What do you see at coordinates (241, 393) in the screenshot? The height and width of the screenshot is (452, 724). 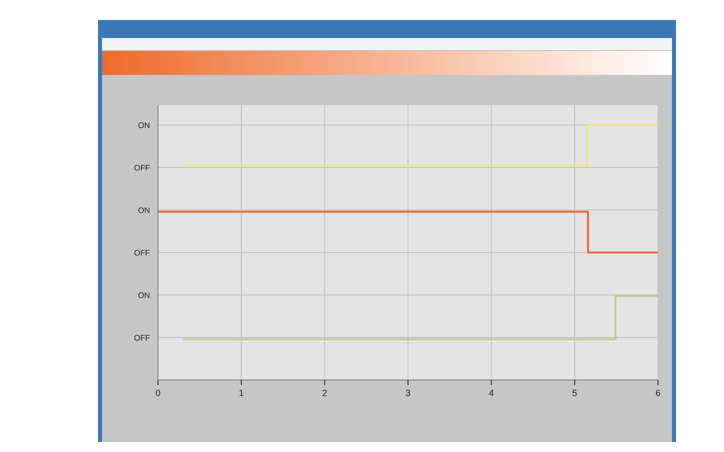 I see `x-tick-label: 1` at bounding box center [241, 393].